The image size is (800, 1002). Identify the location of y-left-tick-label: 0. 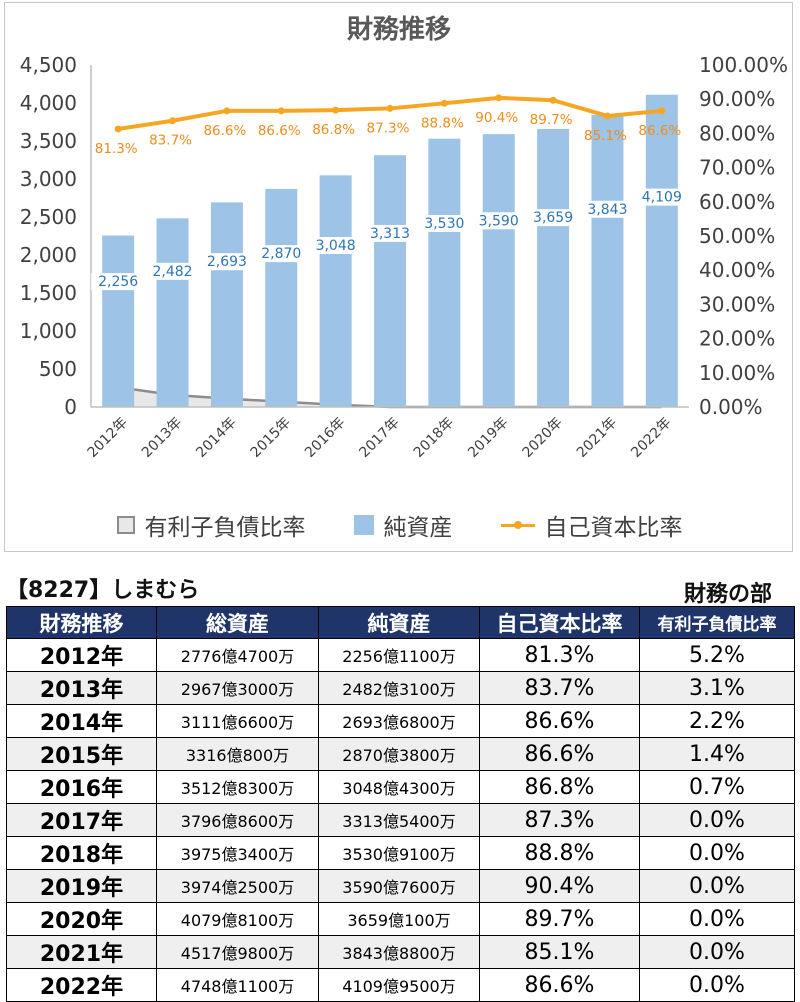
(70, 407).